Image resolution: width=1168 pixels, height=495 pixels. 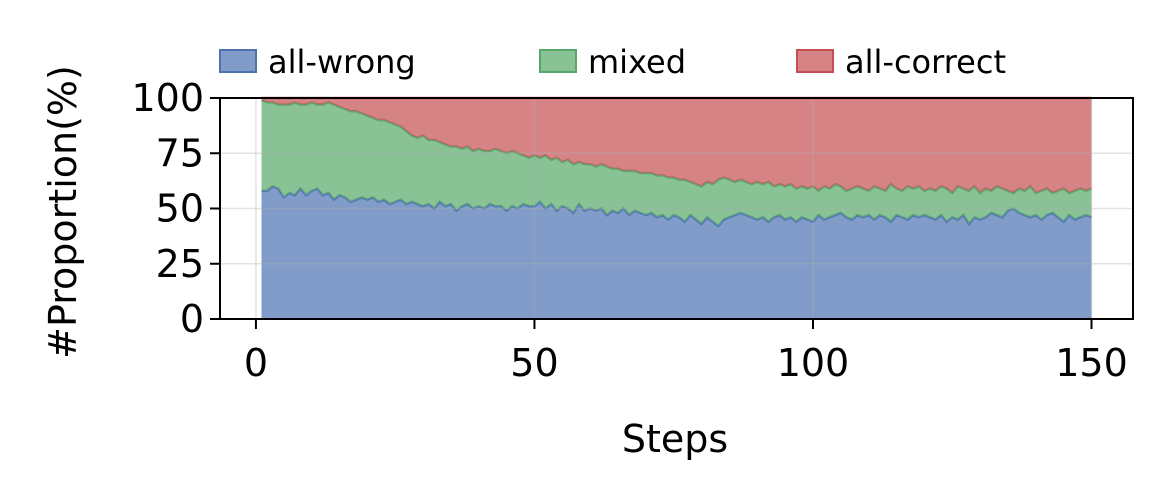 What do you see at coordinates (63, 212) in the screenshot?
I see `y-axis-label: #Proportion(%)` at bounding box center [63, 212].